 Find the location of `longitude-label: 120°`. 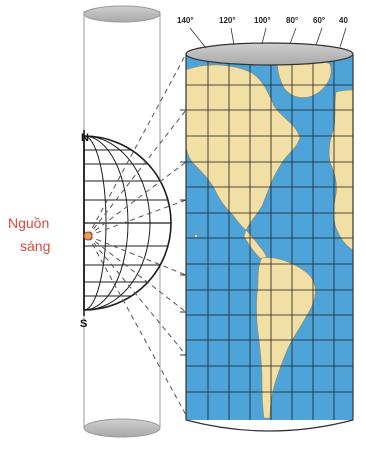

longitude-label: 120° is located at coordinates (227, 20).